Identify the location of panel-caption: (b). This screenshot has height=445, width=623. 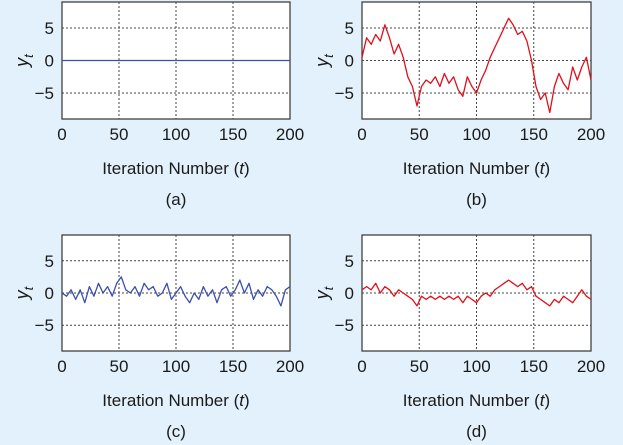
(476, 199).